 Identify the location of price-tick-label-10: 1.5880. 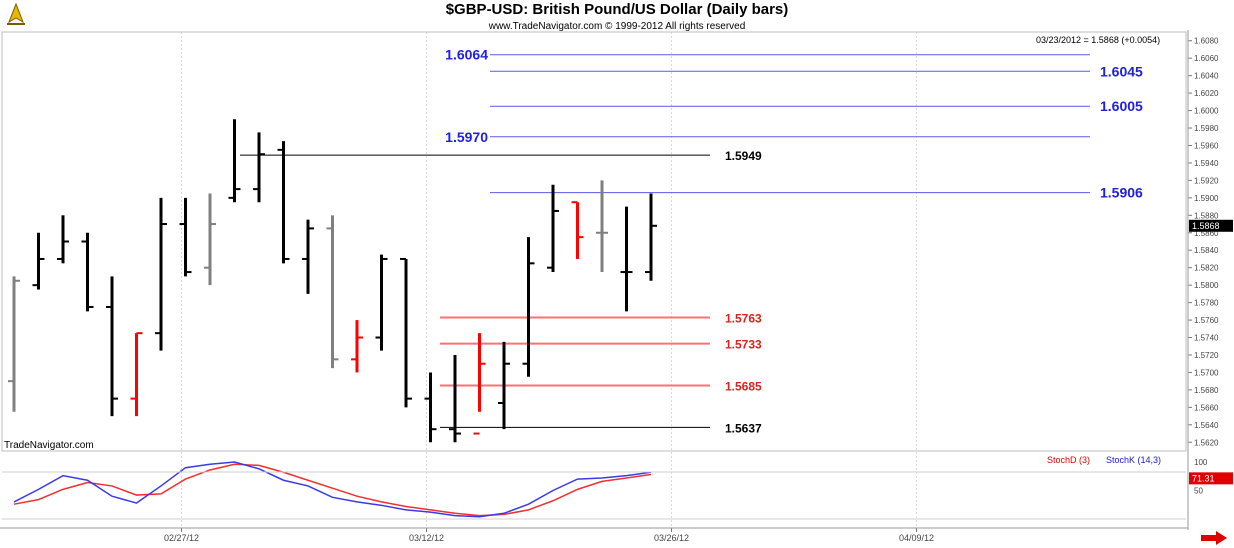
(1206, 215).